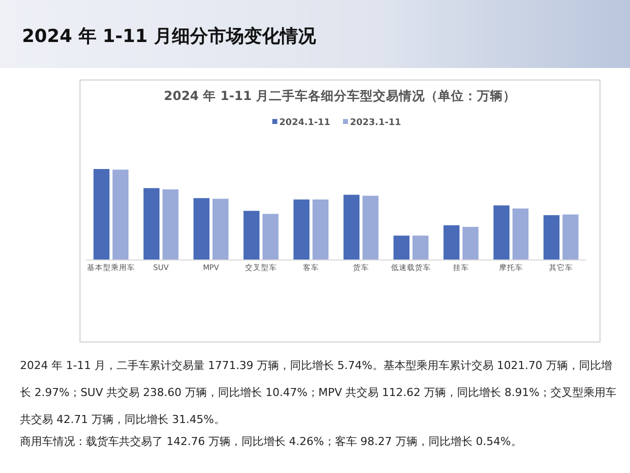 The height and width of the screenshot is (473, 630). Describe the element at coordinates (318, 392) in the screenshot. I see `text: 2024 年 1-11 月，二手车累计交易量 1771.39 万辆，同比增长 5.74%。基本型乘用车累计交易 1021.70 万辆，同比增长 2.97%；SUV 共交易 238.60 万辆，同比增长 10.47%；MPV 共交易 112.62 万辆，同比增长 8.91%；交叉型乘用车共交易 42.71 万辆，同比增长 31.45%。` at that location.